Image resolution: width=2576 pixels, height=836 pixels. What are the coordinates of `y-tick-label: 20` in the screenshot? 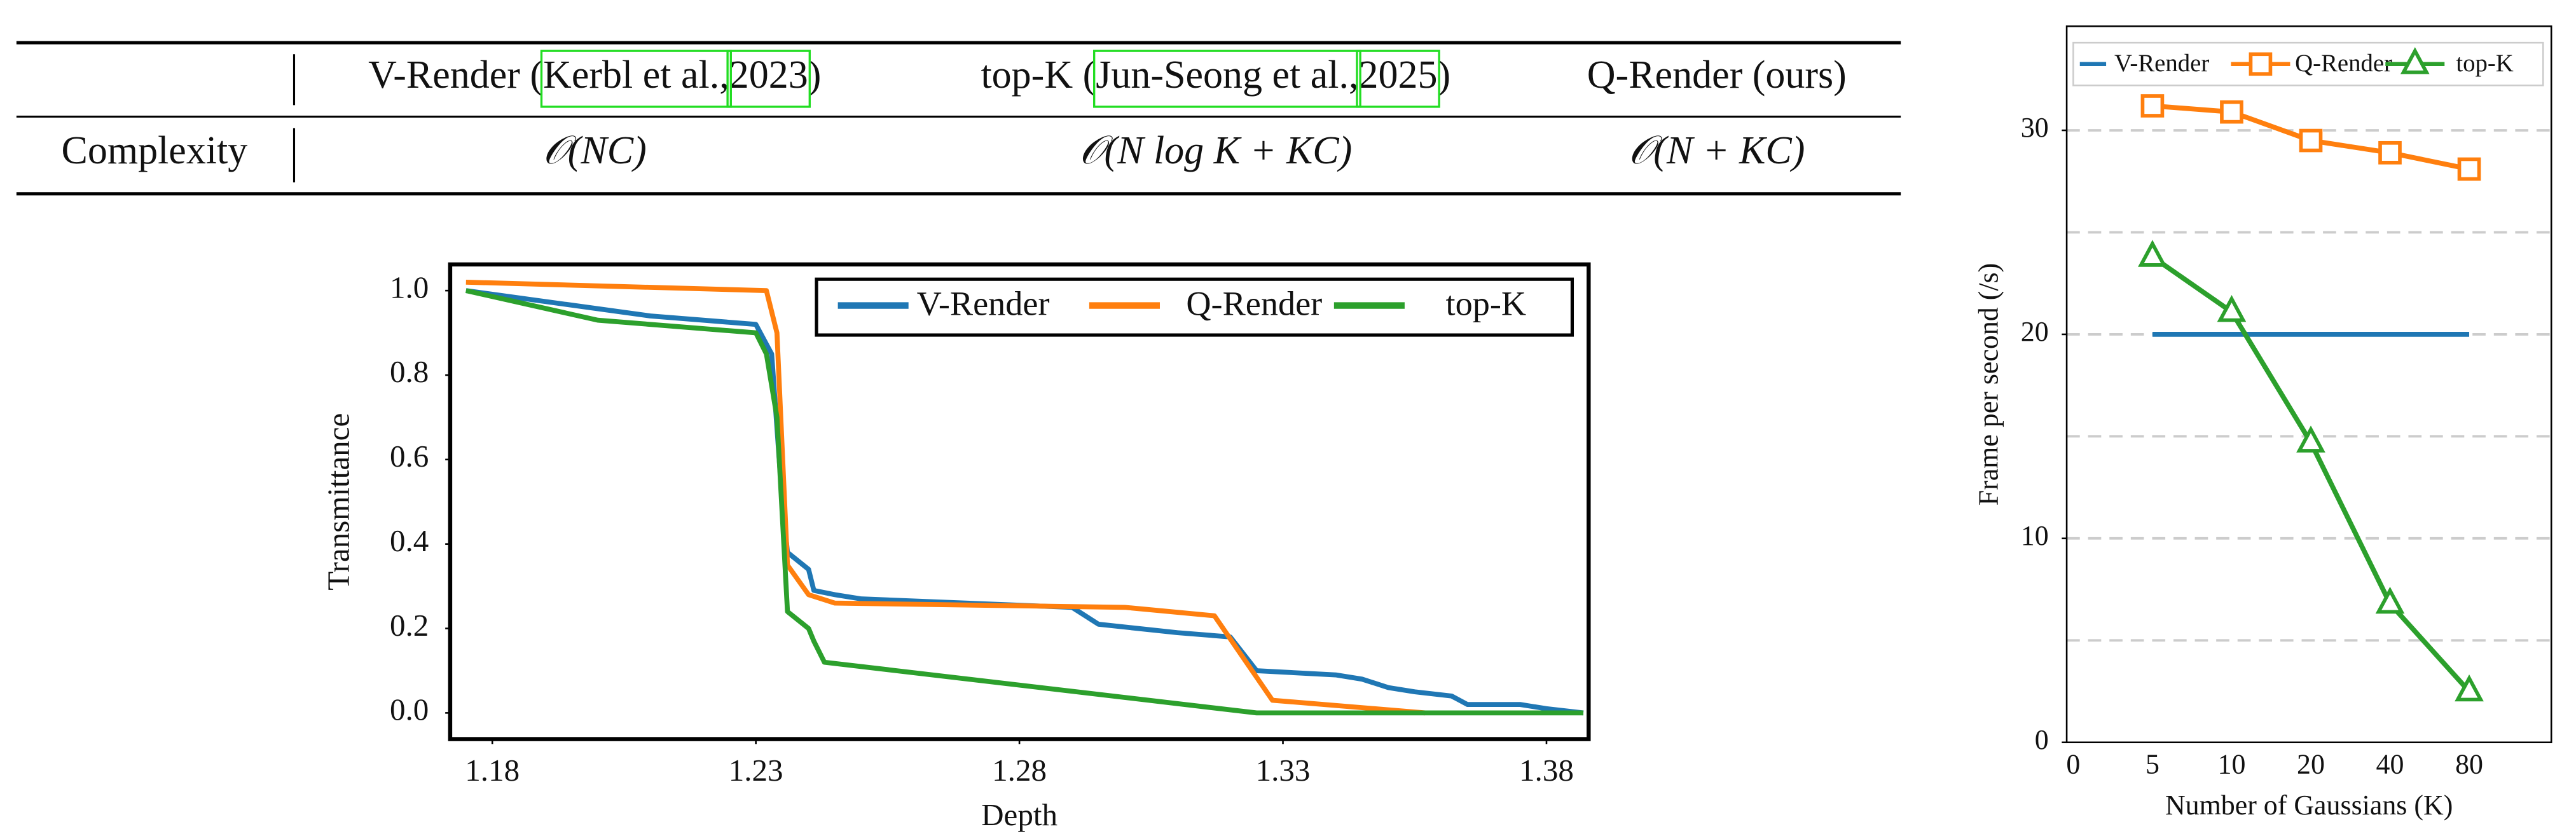 It's located at (2035, 332).